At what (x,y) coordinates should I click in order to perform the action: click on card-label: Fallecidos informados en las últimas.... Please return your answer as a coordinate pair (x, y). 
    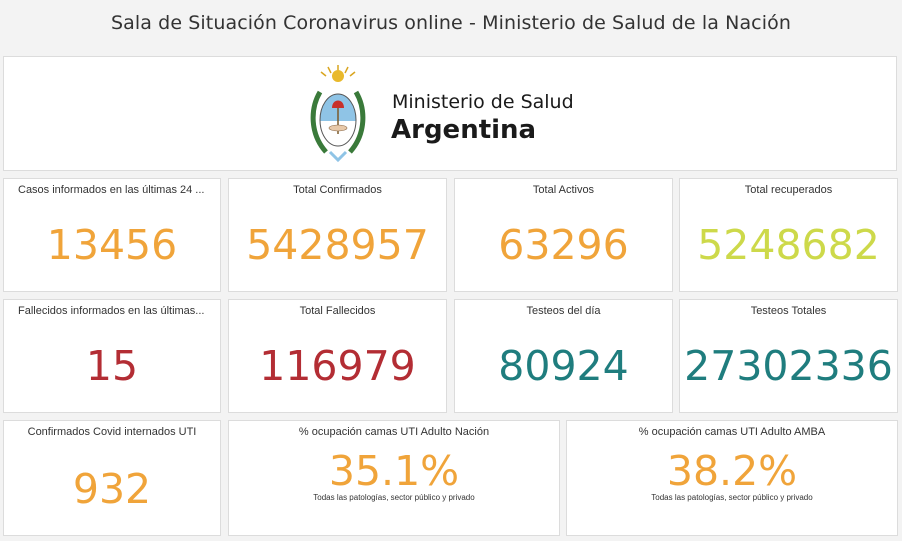
    Looking at the image, I should click on (111, 311).